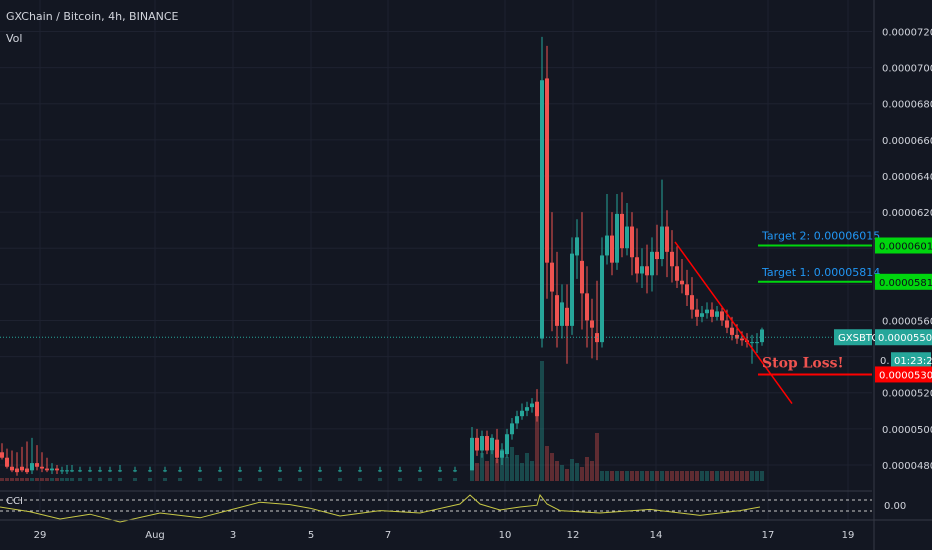 Image resolution: width=932 pixels, height=550 pixels. I want to click on target1-tag-bg, so click(903, 281).